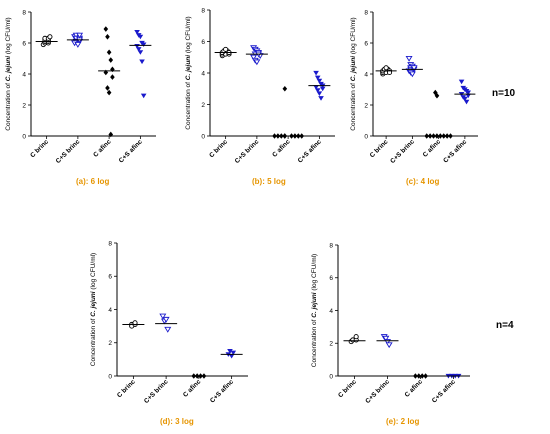  What do you see at coordinates (505, 325) in the screenshot?
I see `note-n4: n=4` at bounding box center [505, 325].